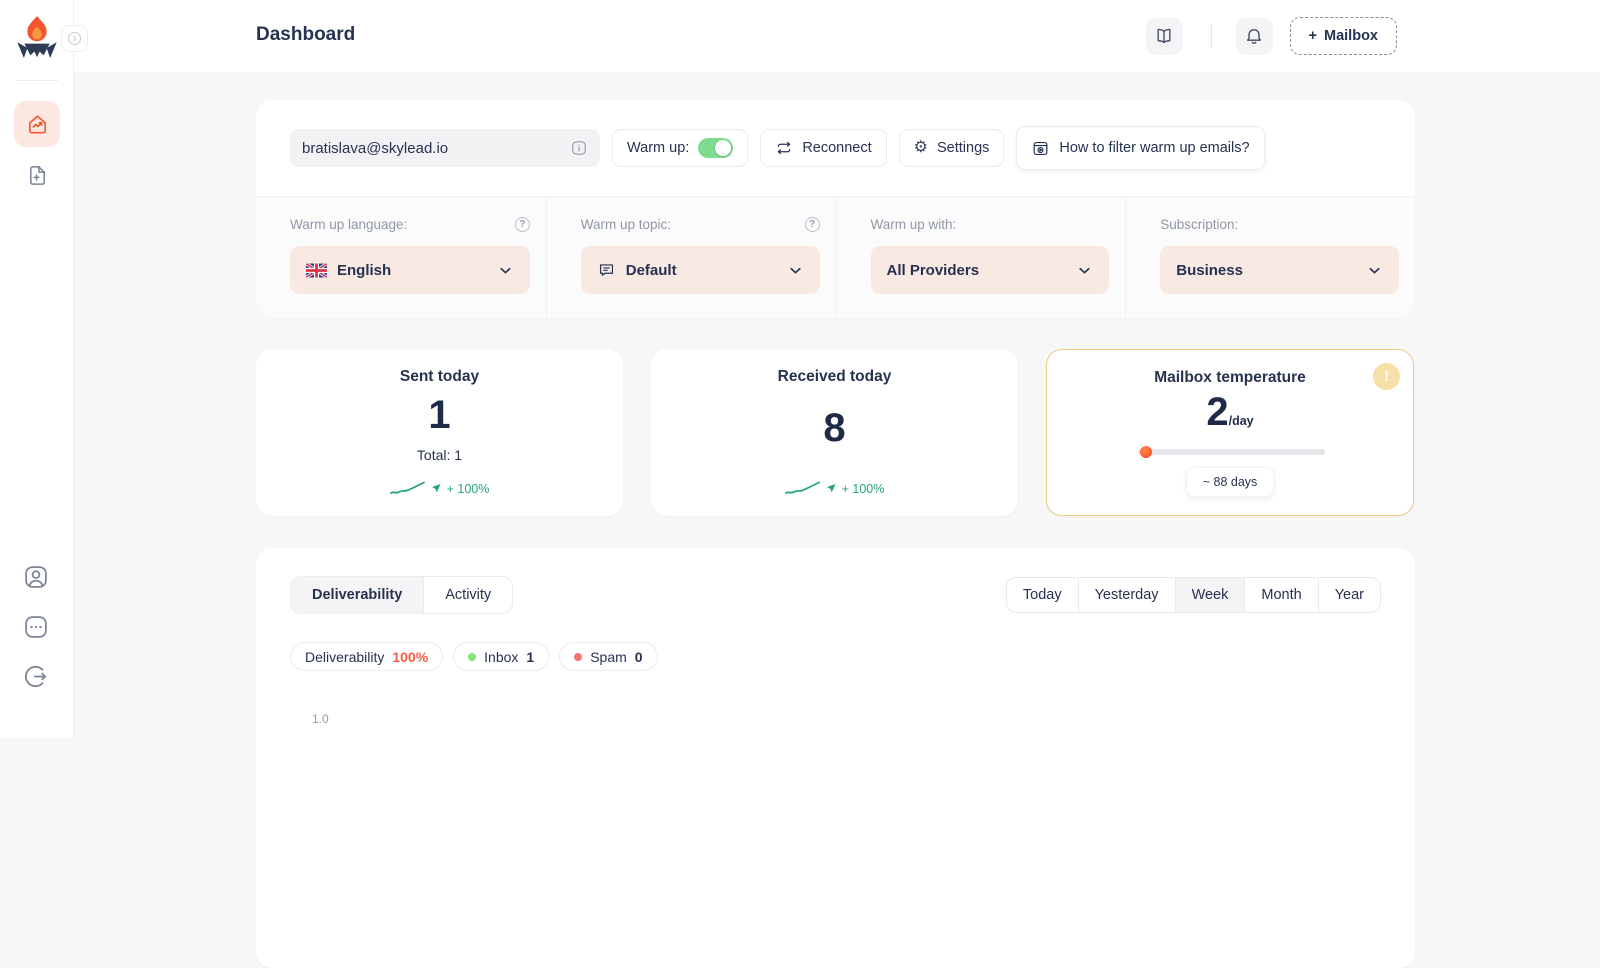 Image resolution: width=1600 pixels, height=968 pixels. Describe the element at coordinates (933, 270) in the screenshot. I see `warmup-with-value: All Providers` at that location.